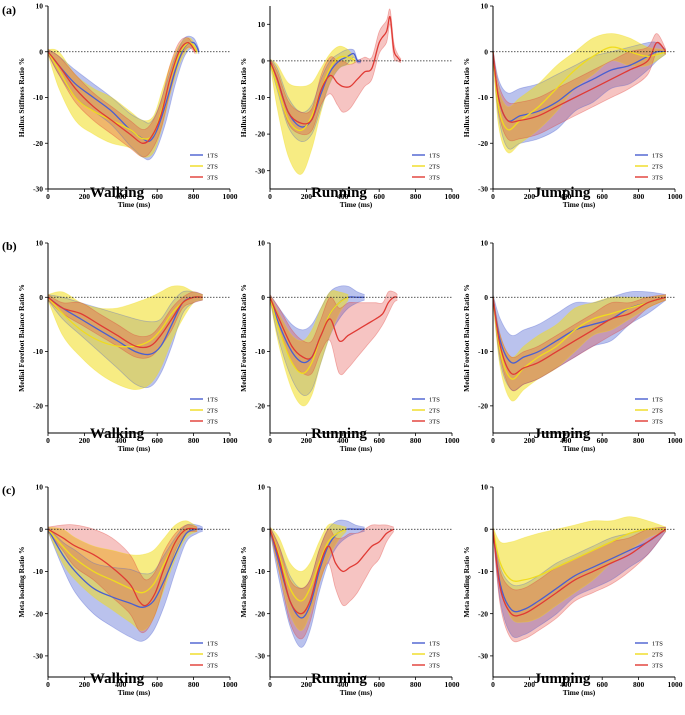  I want to click on y-tick-label: -30, so click(38, 655).